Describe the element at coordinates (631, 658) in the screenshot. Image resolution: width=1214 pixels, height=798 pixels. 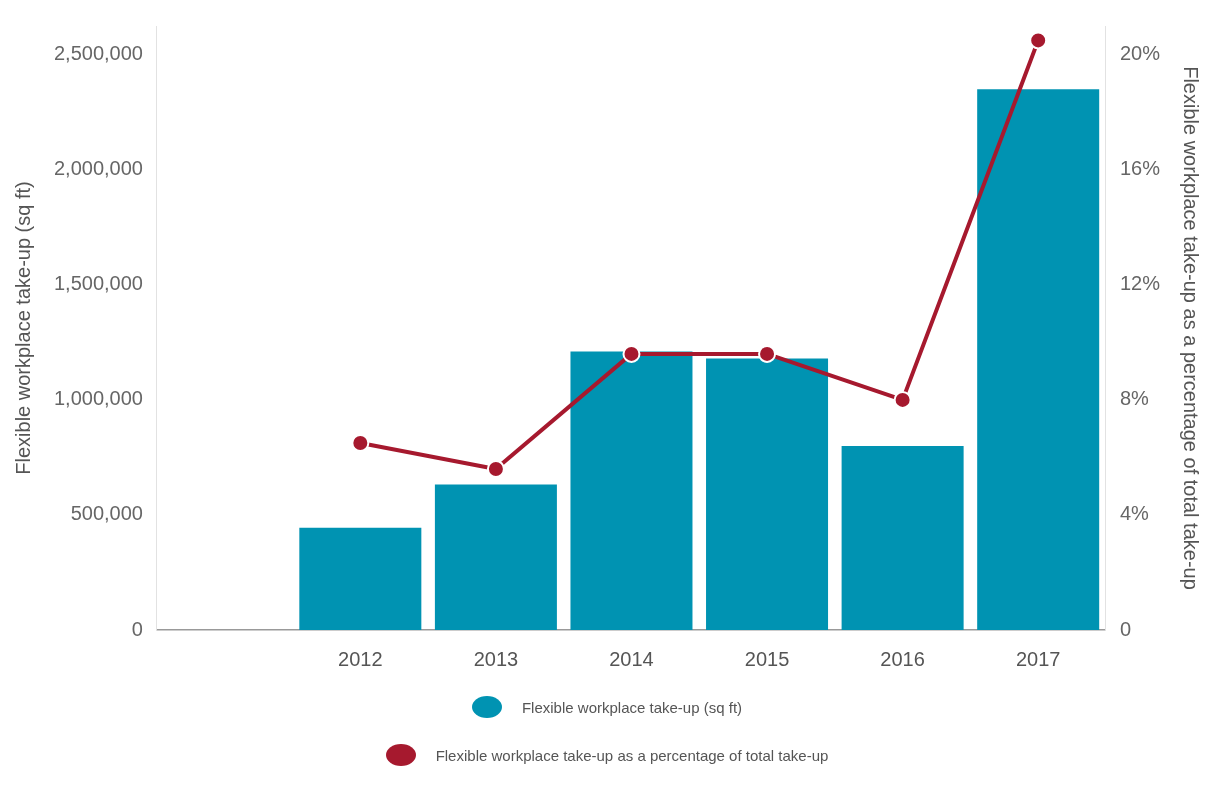
I see `x-tick-label: 2014` at that location.